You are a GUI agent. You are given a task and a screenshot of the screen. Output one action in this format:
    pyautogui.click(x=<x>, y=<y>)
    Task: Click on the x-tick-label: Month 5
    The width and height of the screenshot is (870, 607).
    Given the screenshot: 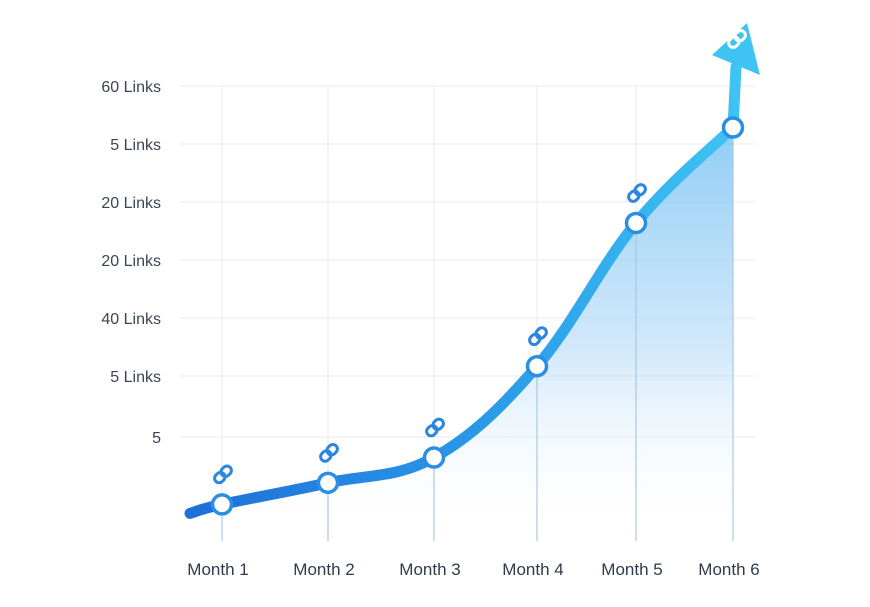 What is the action you would take?
    pyautogui.click(x=631, y=569)
    